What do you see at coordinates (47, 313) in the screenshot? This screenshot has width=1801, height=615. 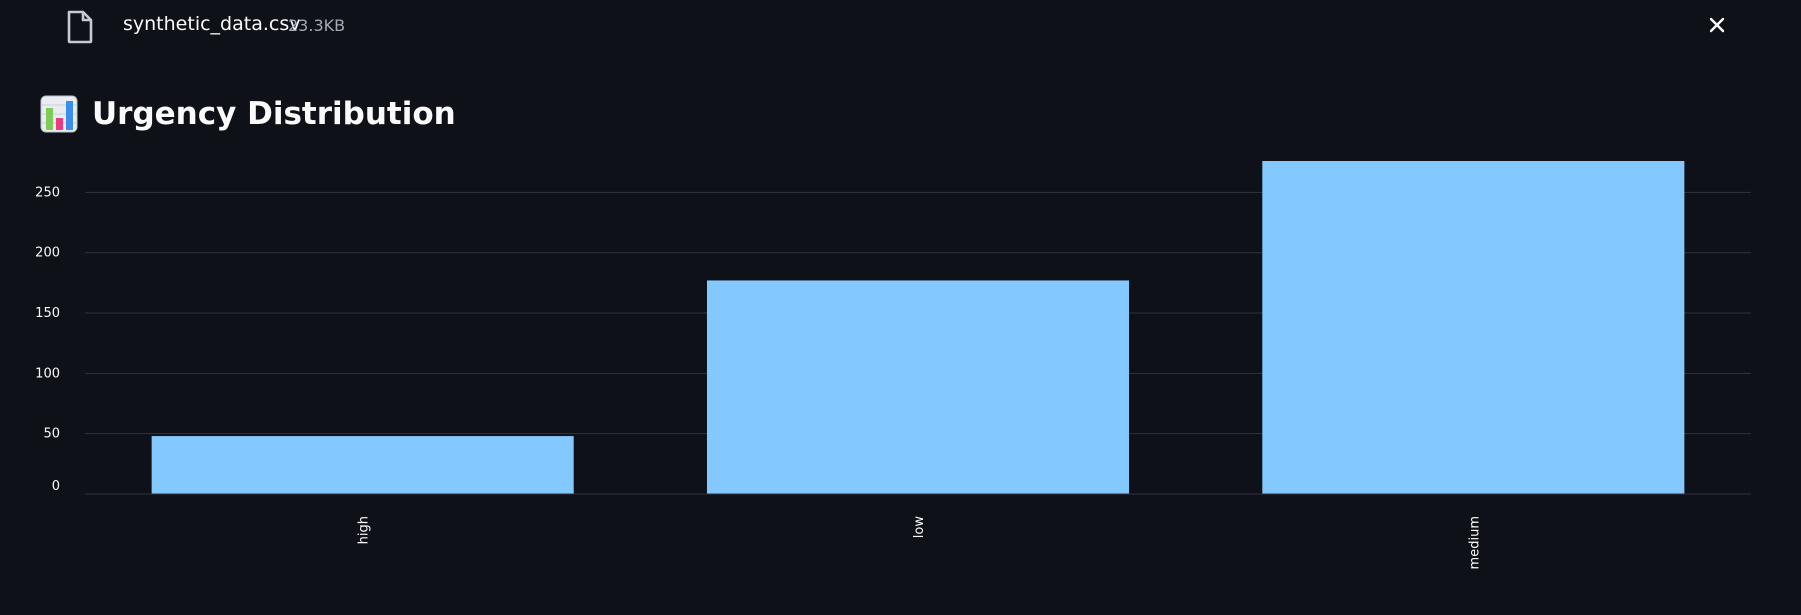 I see `y-tick-label: 150` at bounding box center [47, 313].